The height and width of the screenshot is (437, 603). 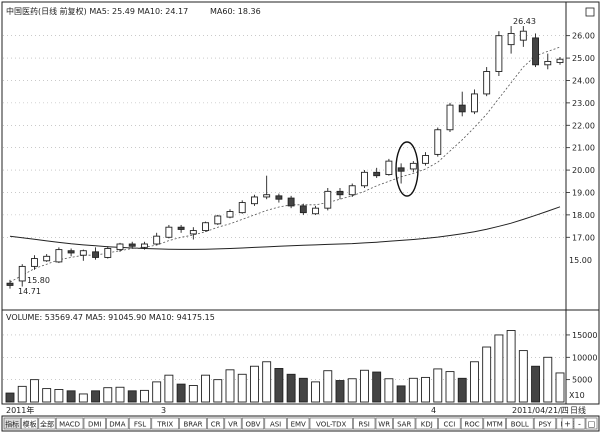 I want to click on price-tick-label: 20.00, so click(x=583, y=170).